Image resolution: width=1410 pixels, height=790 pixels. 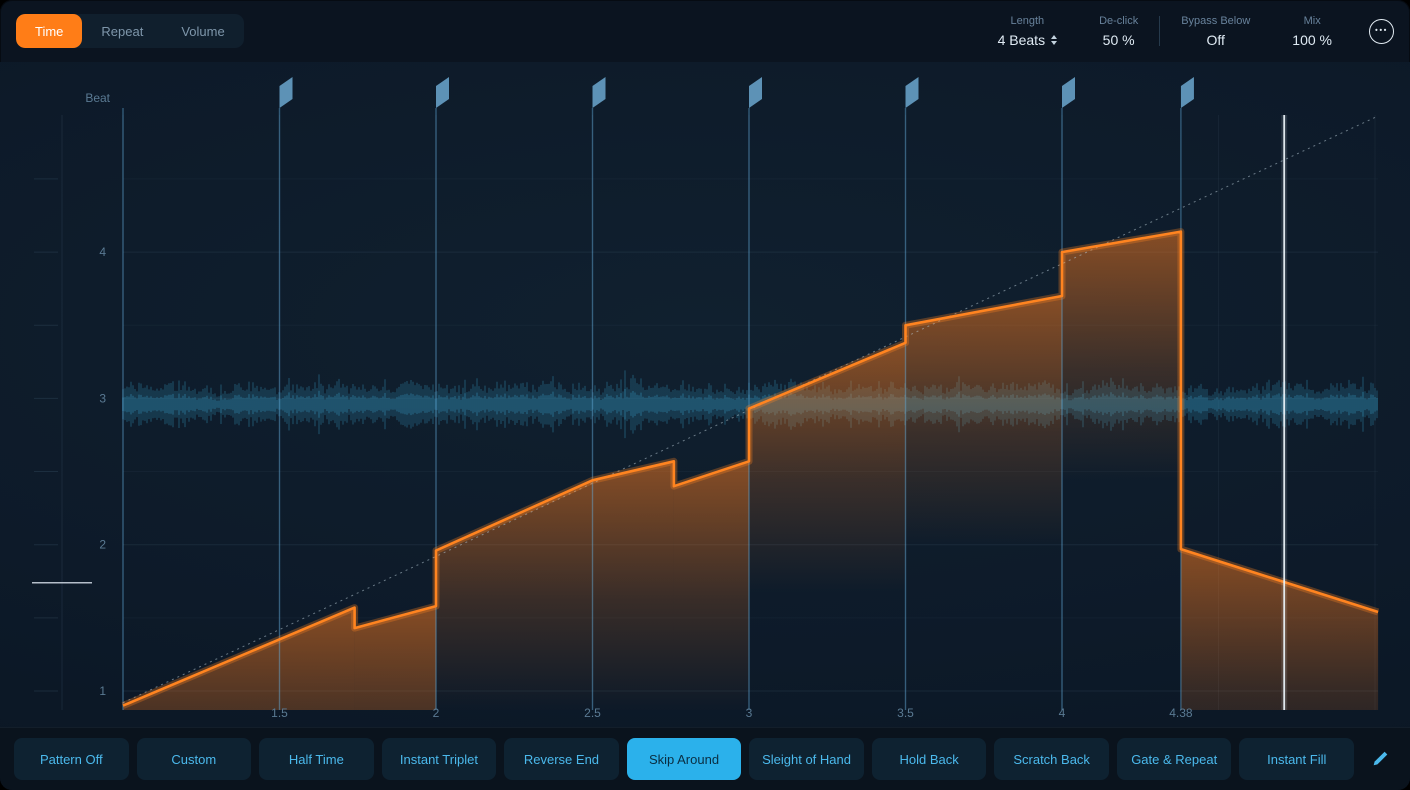 What do you see at coordinates (203, 31) in the screenshot?
I see `tab-volume: Volume` at bounding box center [203, 31].